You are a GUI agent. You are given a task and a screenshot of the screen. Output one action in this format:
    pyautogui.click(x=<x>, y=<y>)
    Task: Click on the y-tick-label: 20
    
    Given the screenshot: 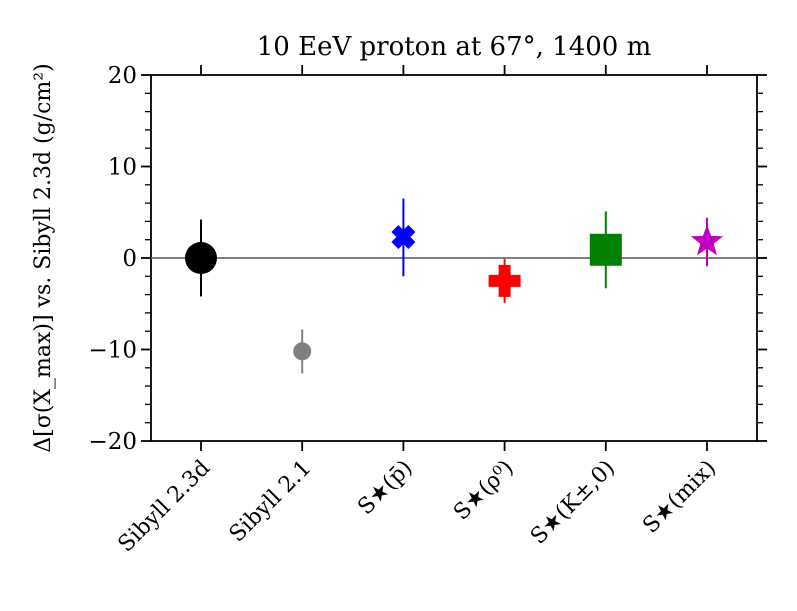 What is the action you would take?
    pyautogui.click(x=122, y=76)
    